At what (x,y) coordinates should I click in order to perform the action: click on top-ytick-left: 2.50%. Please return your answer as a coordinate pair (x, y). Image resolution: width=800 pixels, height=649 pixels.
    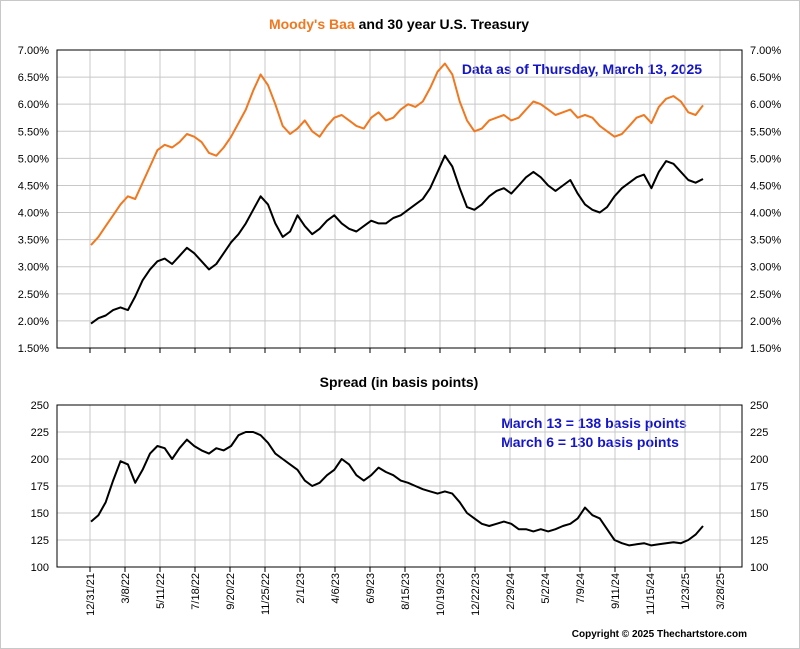
    Looking at the image, I should click on (33, 295).